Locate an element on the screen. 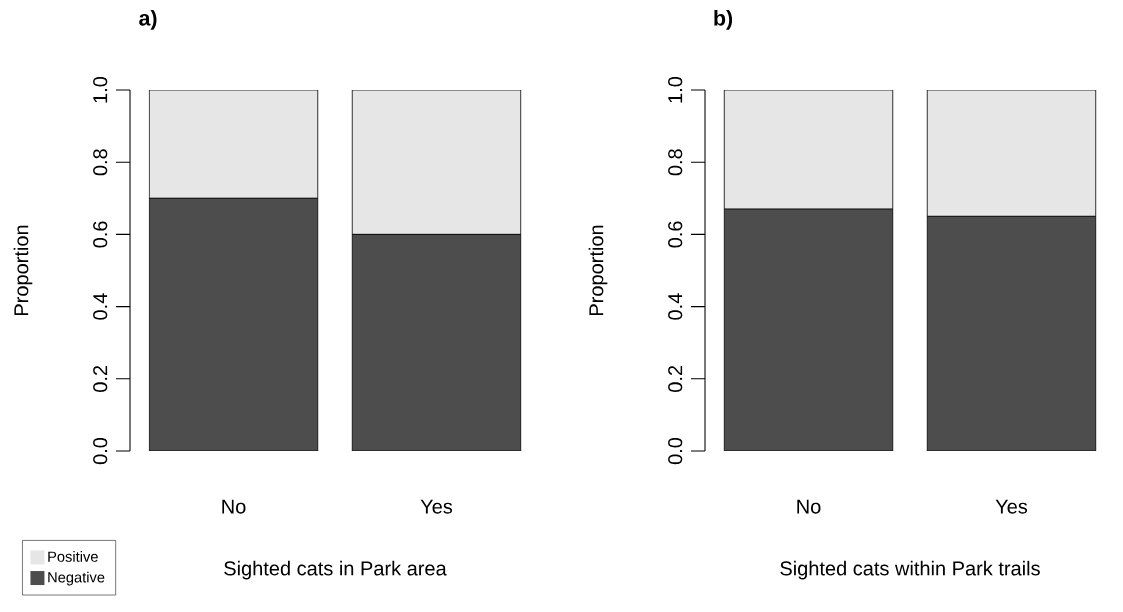 This screenshot has width=1123, height=612. chart-title: a) is located at coordinates (148, 19).